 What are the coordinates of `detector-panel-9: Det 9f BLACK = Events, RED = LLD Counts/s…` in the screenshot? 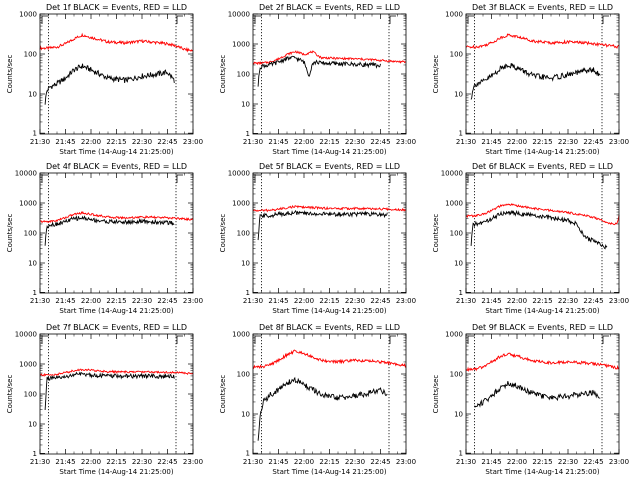 It's located at (530, 399).